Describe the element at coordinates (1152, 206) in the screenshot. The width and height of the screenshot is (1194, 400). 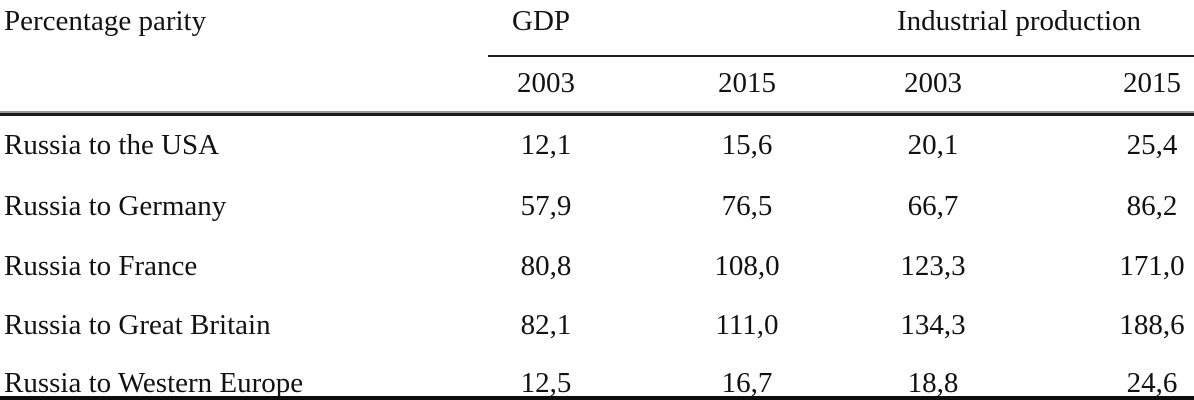
I see `cell-ip-2015: 86,2` at that location.